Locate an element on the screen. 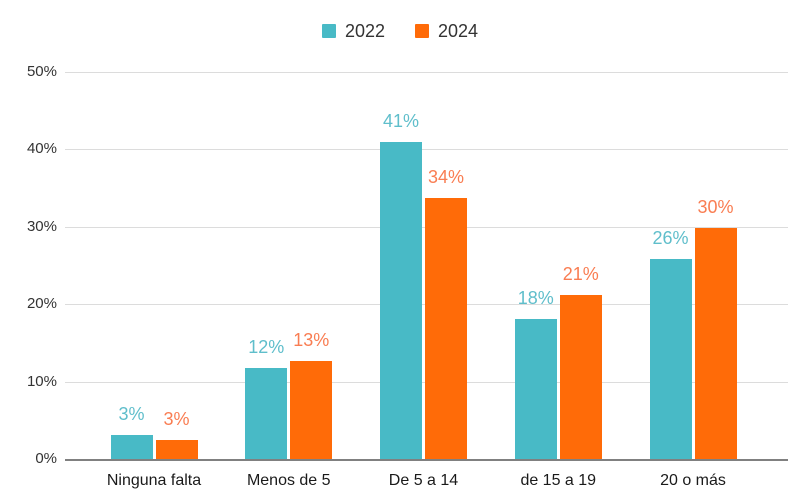 This screenshot has width=800, height=500. x-axis-baseline is located at coordinates (426, 460).